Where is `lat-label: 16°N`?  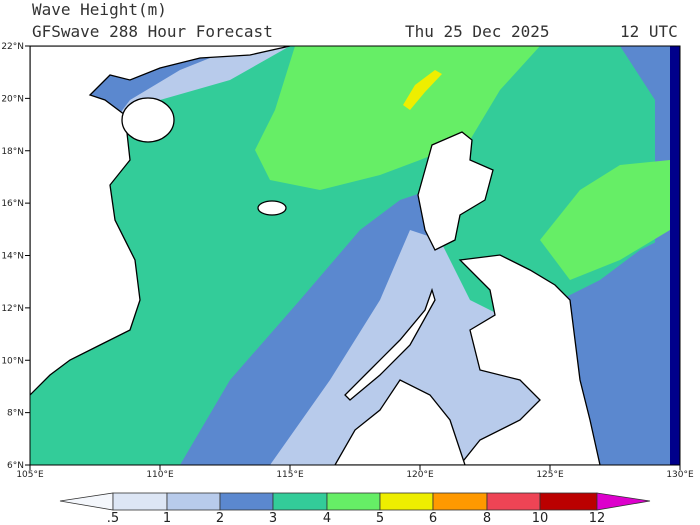 lat-label: 16°N is located at coordinates (12, 204).